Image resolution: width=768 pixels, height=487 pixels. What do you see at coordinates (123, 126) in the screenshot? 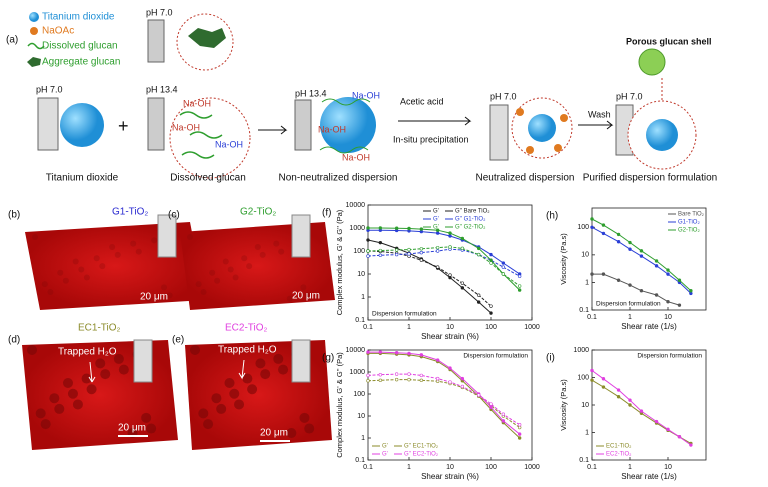
I see `plus: +` at bounding box center [123, 126].